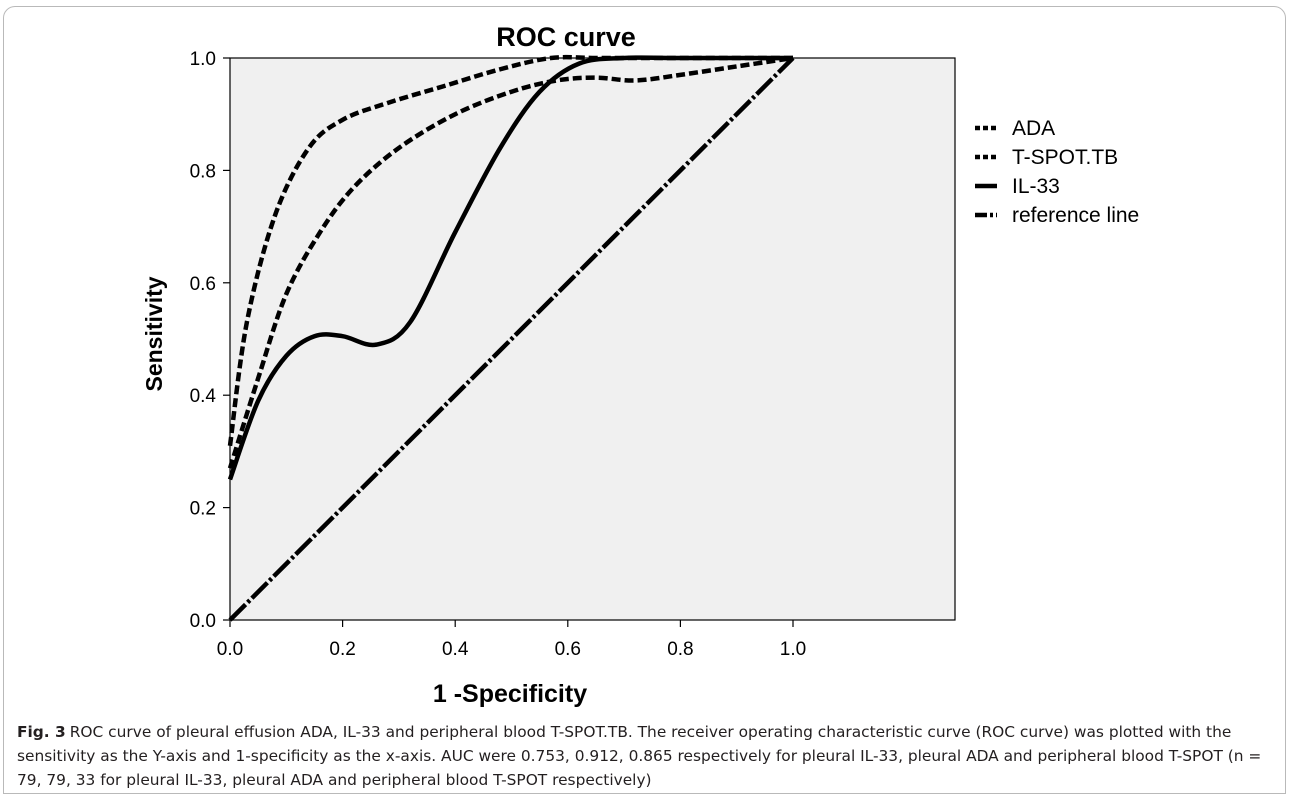 This screenshot has height=801, width=1292. Describe the element at coordinates (203, 509) in the screenshot. I see `y-tick-label: 0.2` at that location.